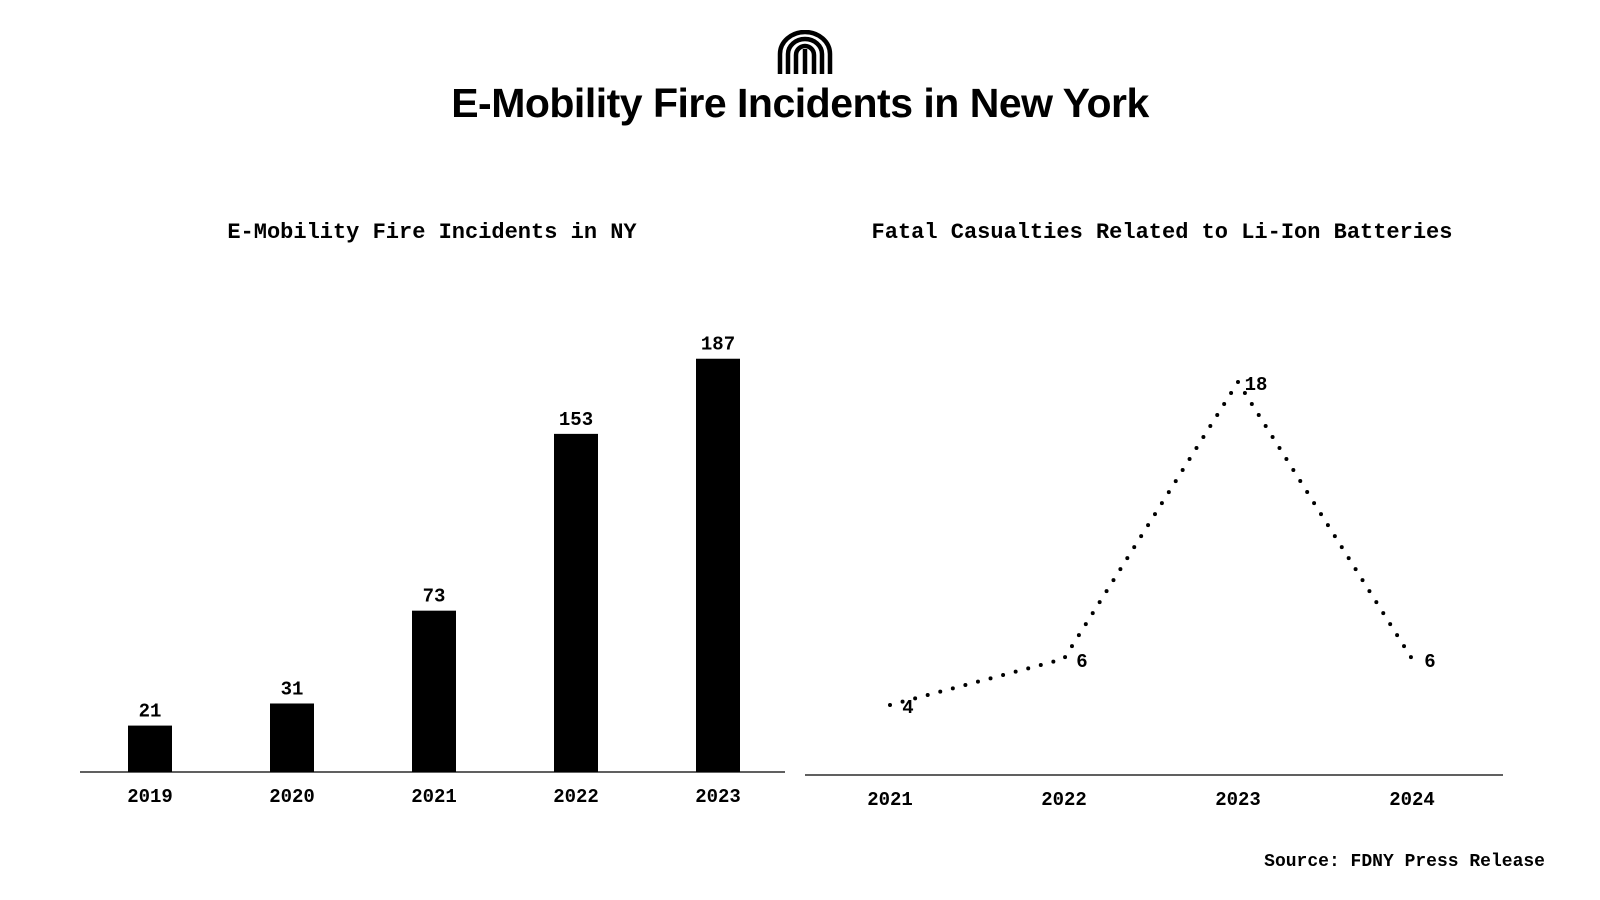 This screenshot has width=1600, height=900. What do you see at coordinates (718, 797) in the screenshot?
I see `bar-x-tick-2023: 2023` at bounding box center [718, 797].